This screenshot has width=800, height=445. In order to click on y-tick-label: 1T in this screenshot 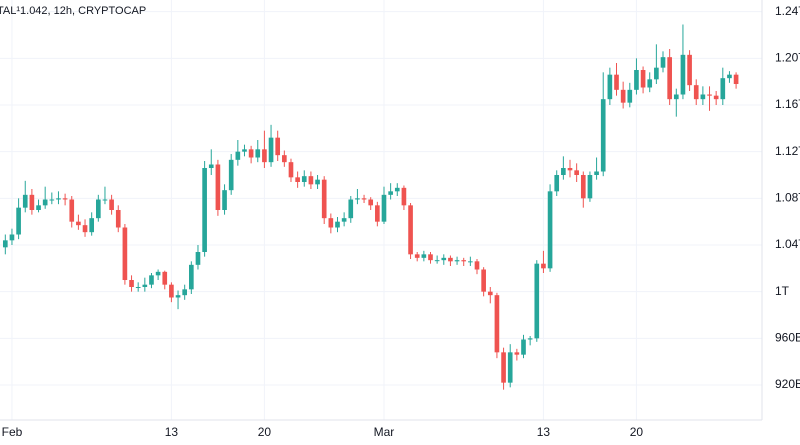, I will do `click(782, 291)`.